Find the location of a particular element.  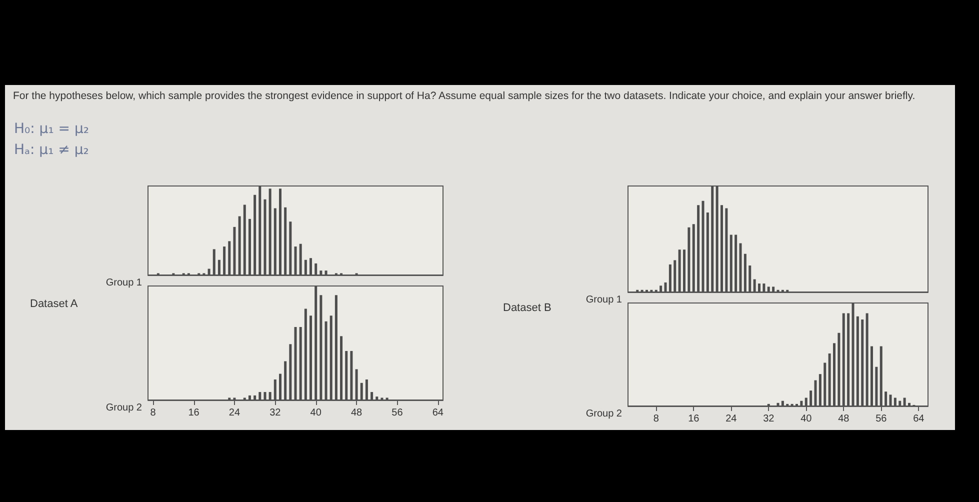

chart-title: For the hypotheses below, which sample provides the strongest evidence in support of Ha? Assume equal sample sizes for the two datasets. Indicate your choice, and explain your answer briefly. is located at coordinates (464, 96).